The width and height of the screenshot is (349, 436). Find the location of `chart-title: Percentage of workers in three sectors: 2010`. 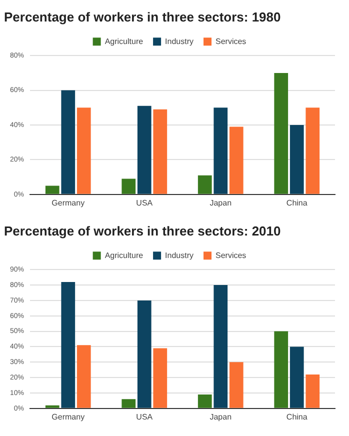

chart-title: Percentage of workers in three sectors: 2010 is located at coordinates (142, 230).